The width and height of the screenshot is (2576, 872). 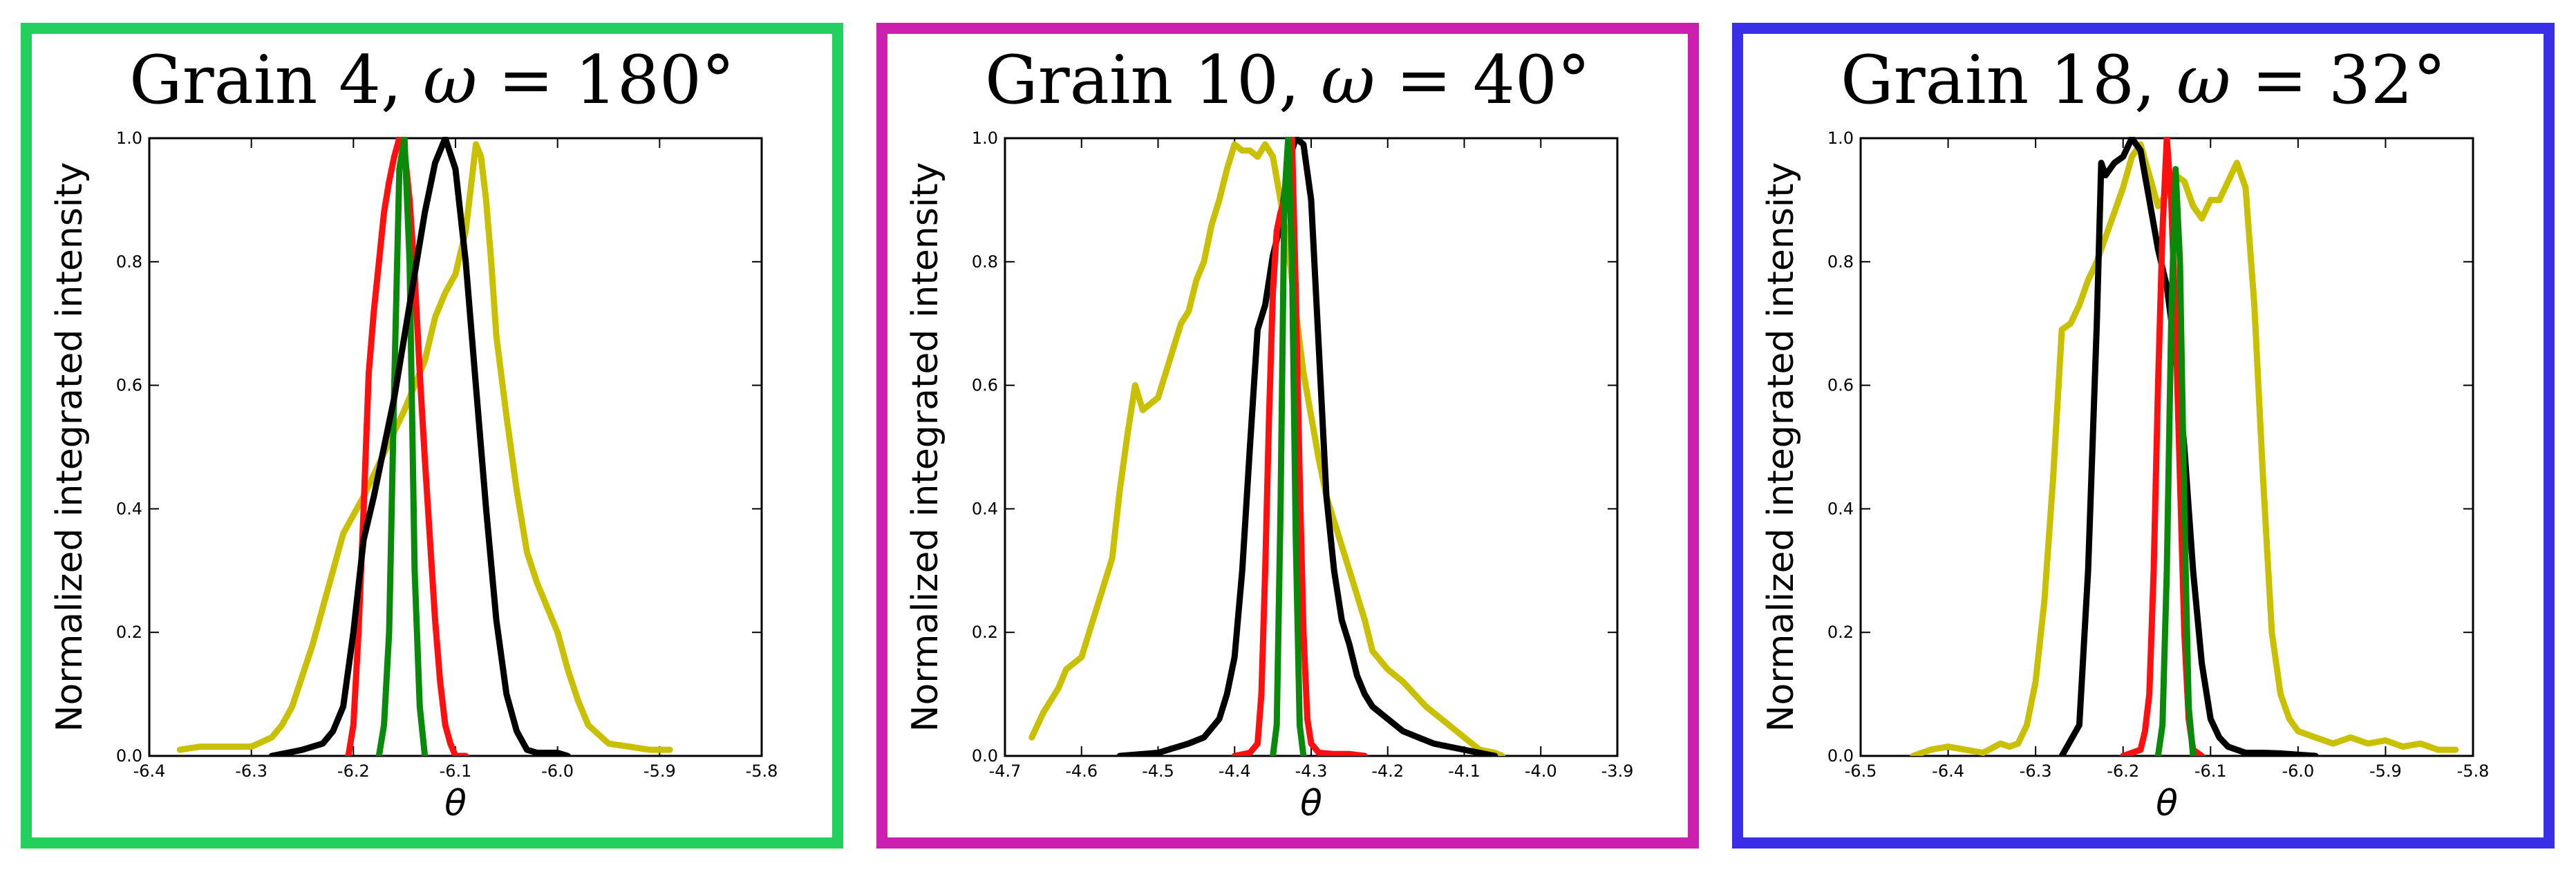 I want to click on title-omega-value: = 40°, so click(x=1492, y=80).